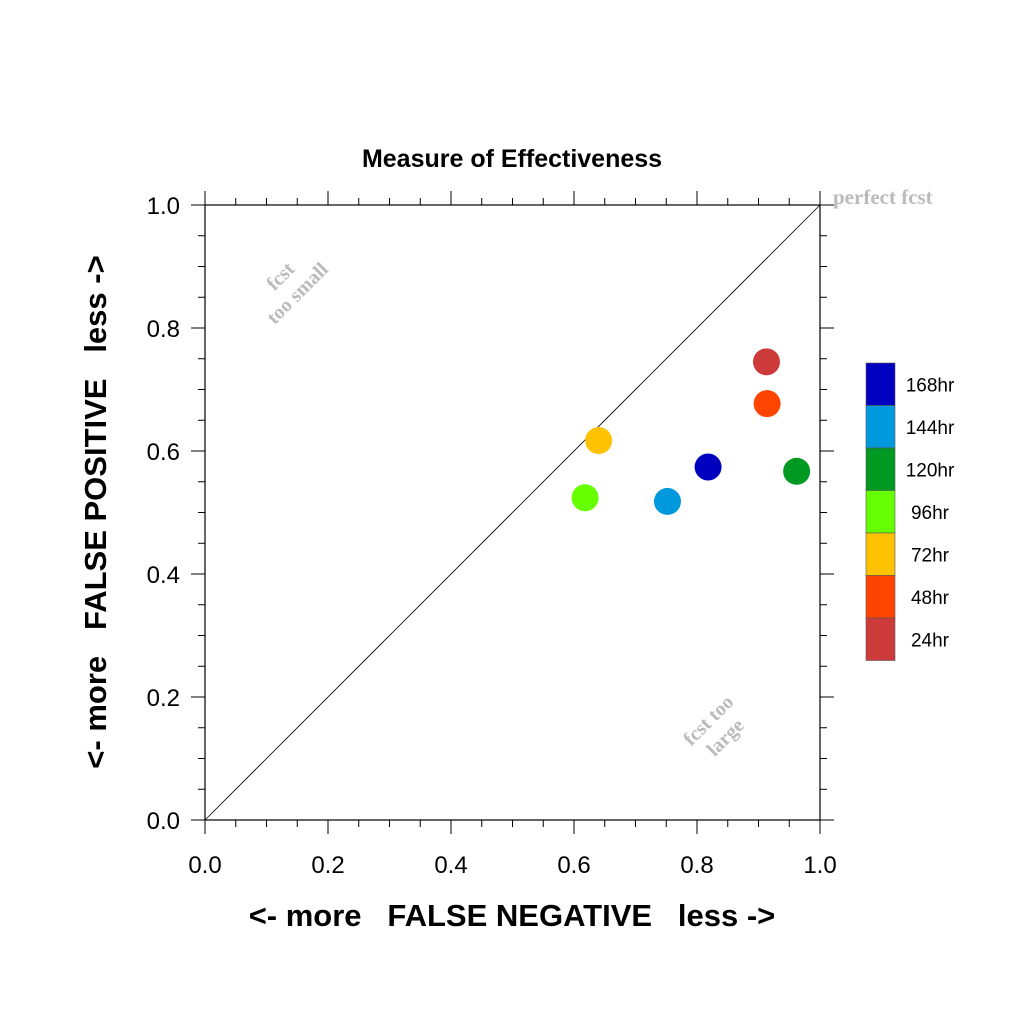 The width and height of the screenshot is (1024, 1024). What do you see at coordinates (910, 511) in the screenshot?
I see `legend: 168hr 144hr 120hr 96hr 72hr 48hr 24hr` at bounding box center [910, 511].